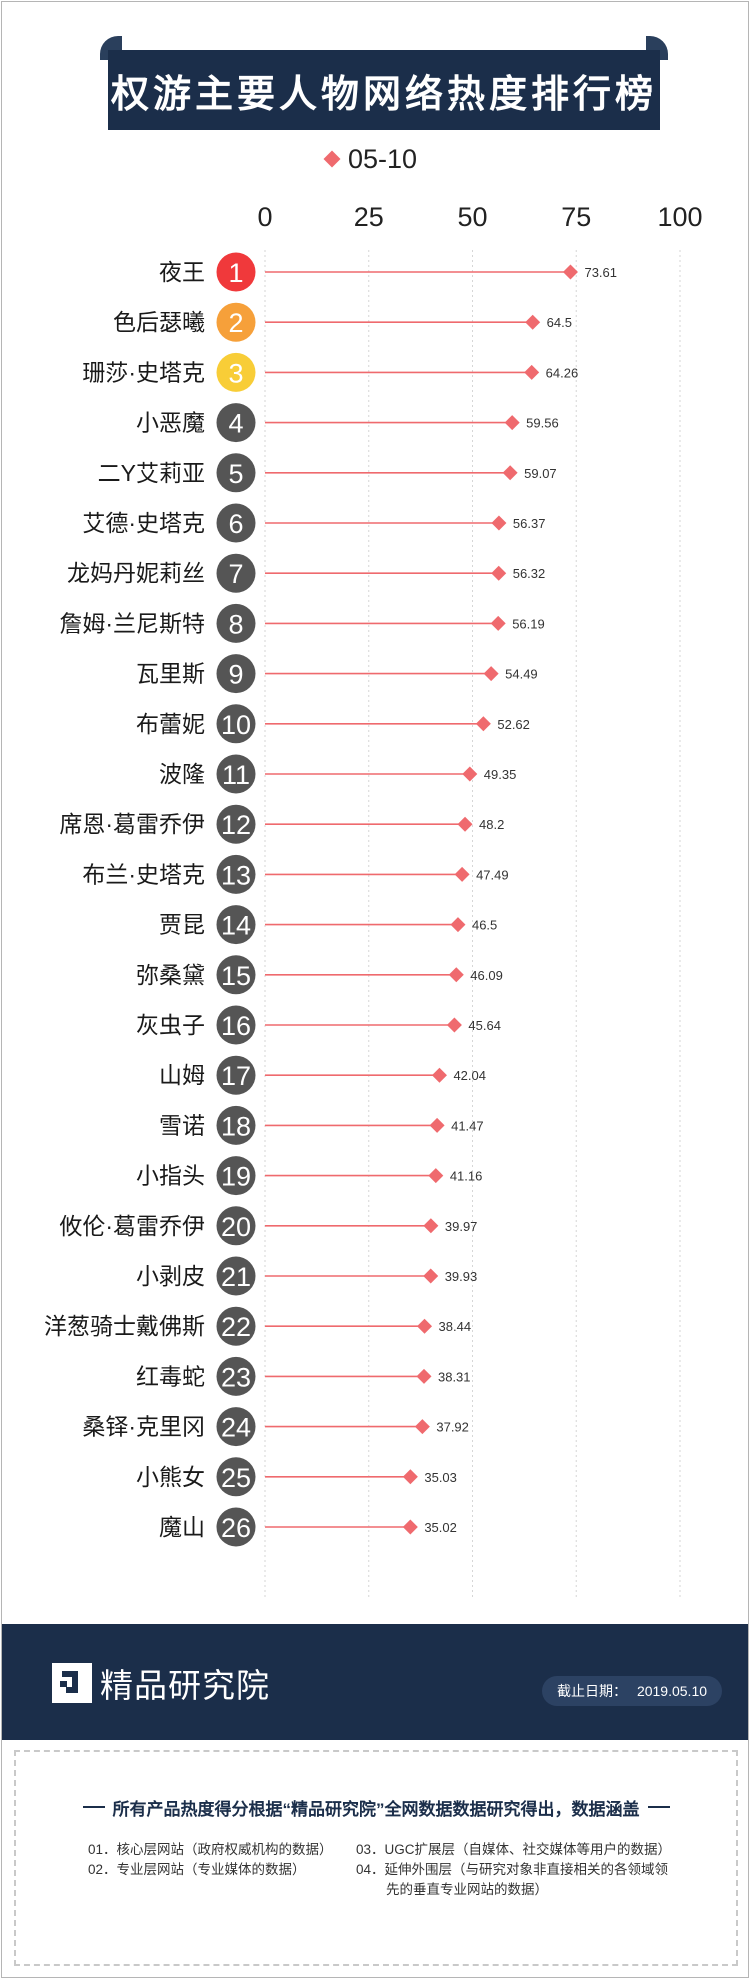 The width and height of the screenshot is (752, 1981). What do you see at coordinates (528, 623) in the screenshot?
I see `data-label: 56.19` at bounding box center [528, 623].